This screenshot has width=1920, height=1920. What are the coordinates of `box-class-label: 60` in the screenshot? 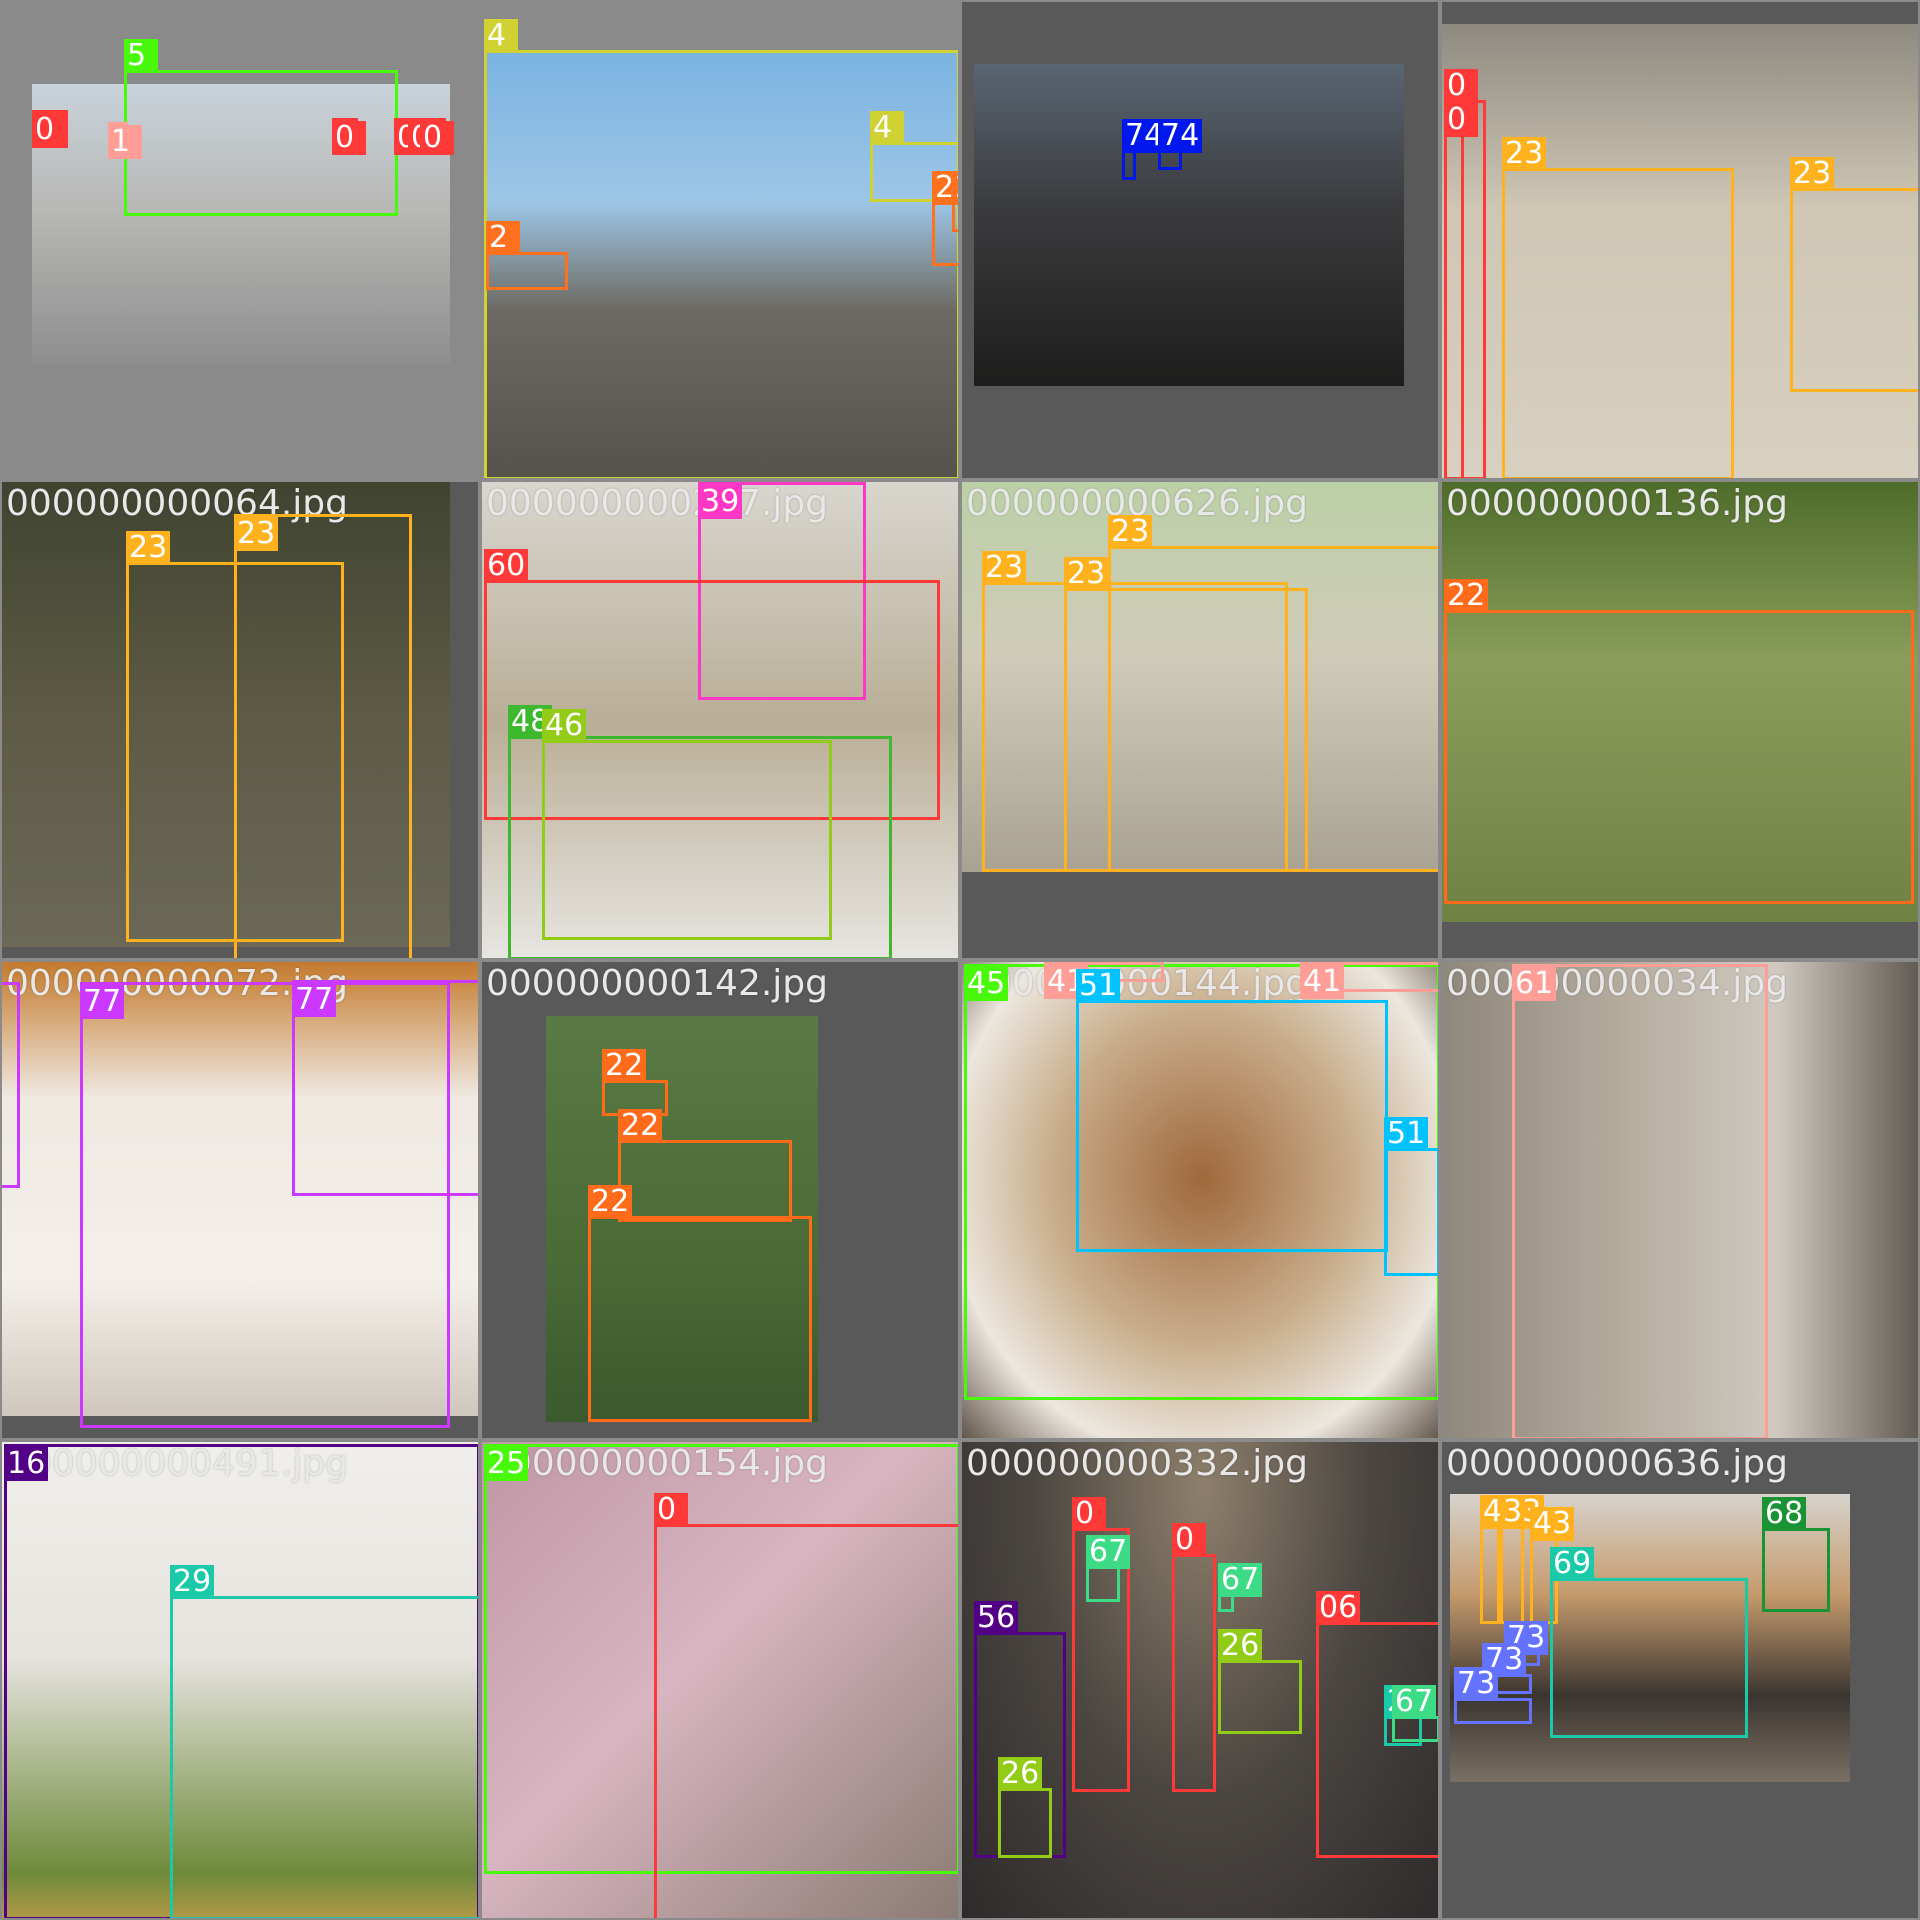 It's located at (506, 566).